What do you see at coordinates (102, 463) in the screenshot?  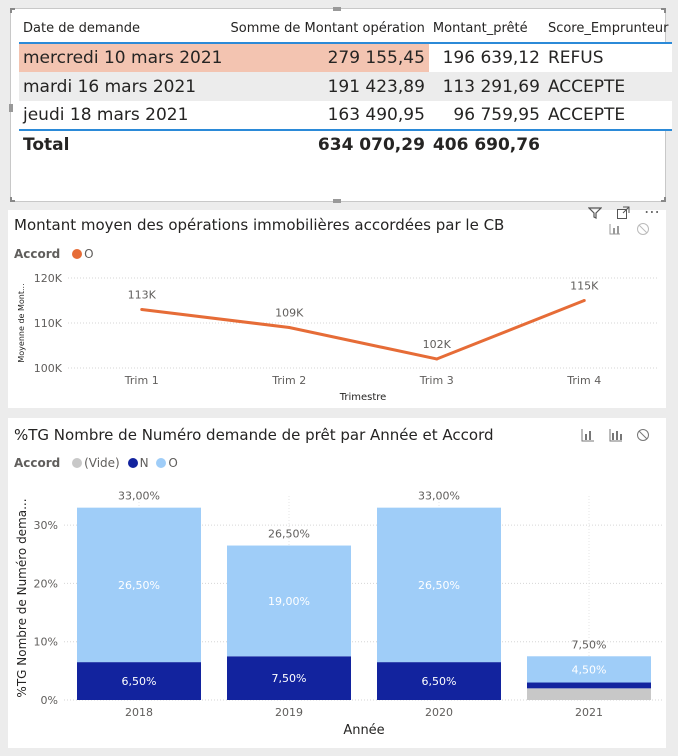 I see `legend-item-vide: (Vide)` at bounding box center [102, 463].